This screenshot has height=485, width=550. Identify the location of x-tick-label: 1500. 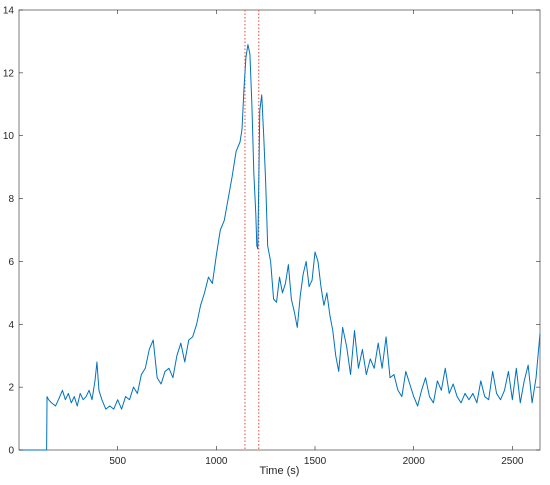
(315, 461).